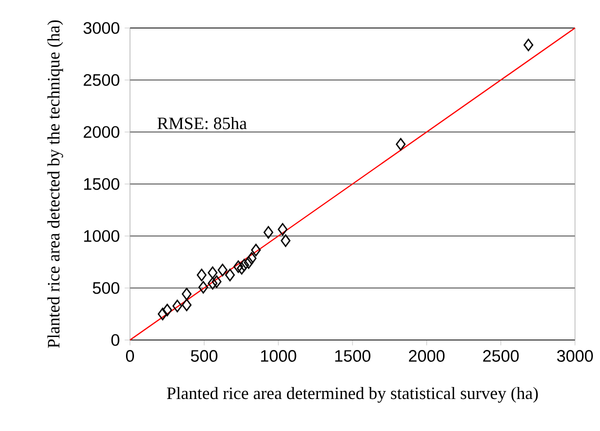  I want to click on y-tick-label: 1000, so click(102, 236).